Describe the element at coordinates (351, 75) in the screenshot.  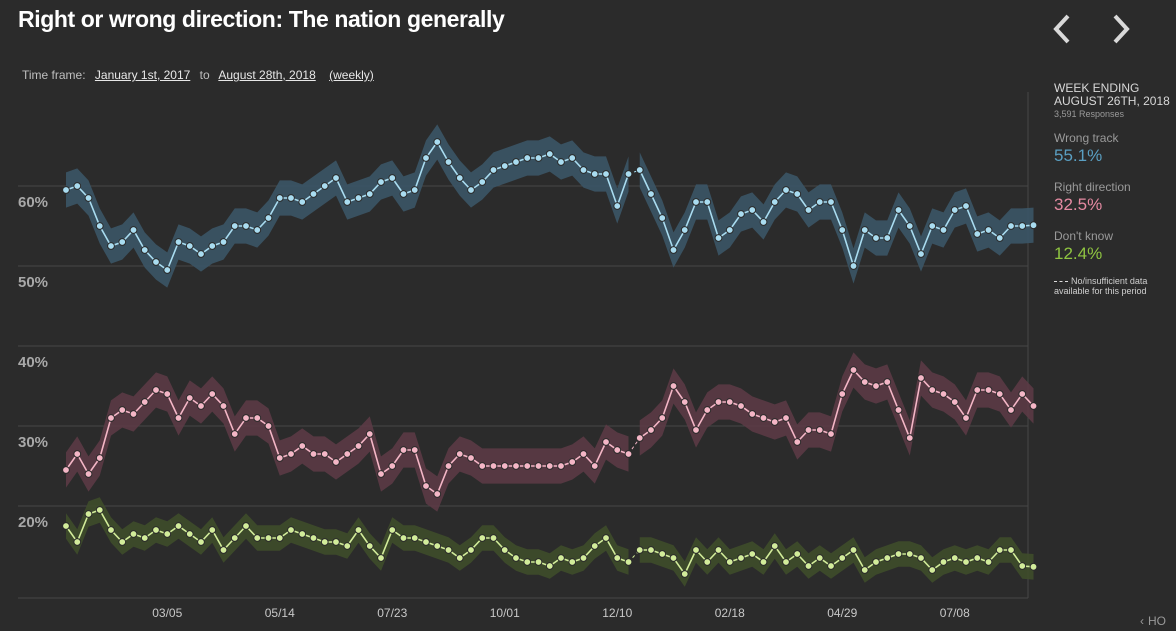
I see `interval-link: (weekly)` at that location.